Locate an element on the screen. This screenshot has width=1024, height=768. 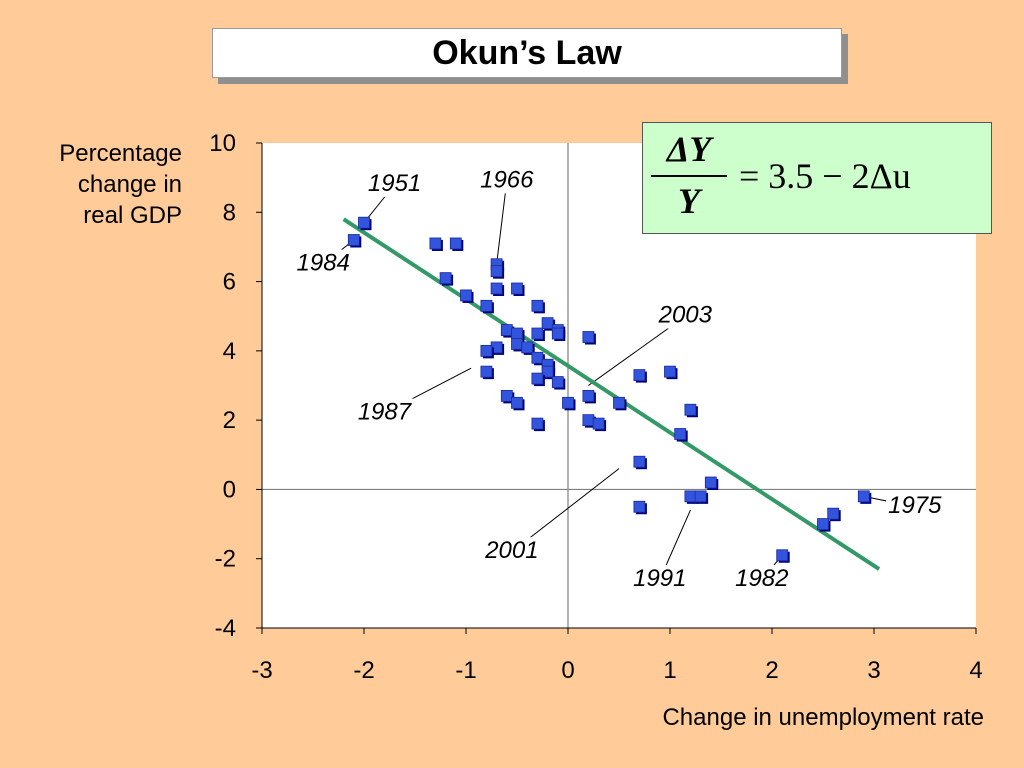
annotation-label-1987: 1987 is located at coordinates (385, 412).